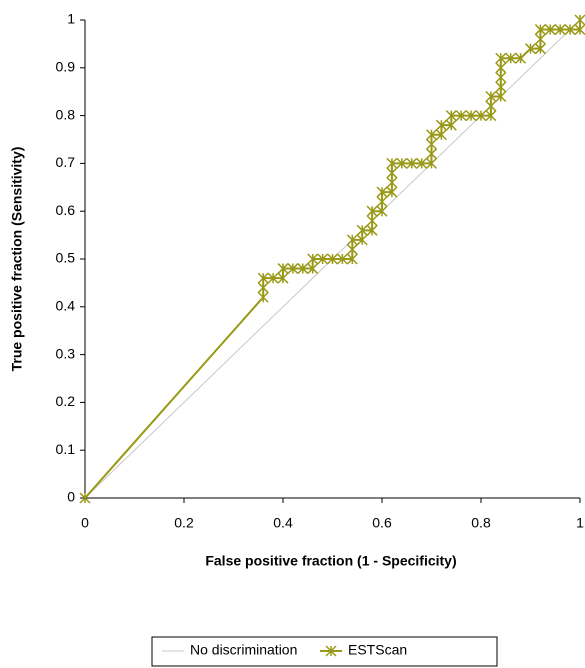 The height and width of the screenshot is (668, 585). What do you see at coordinates (66, 306) in the screenshot?
I see `y-tick-label: 0.4` at bounding box center [66, 306].